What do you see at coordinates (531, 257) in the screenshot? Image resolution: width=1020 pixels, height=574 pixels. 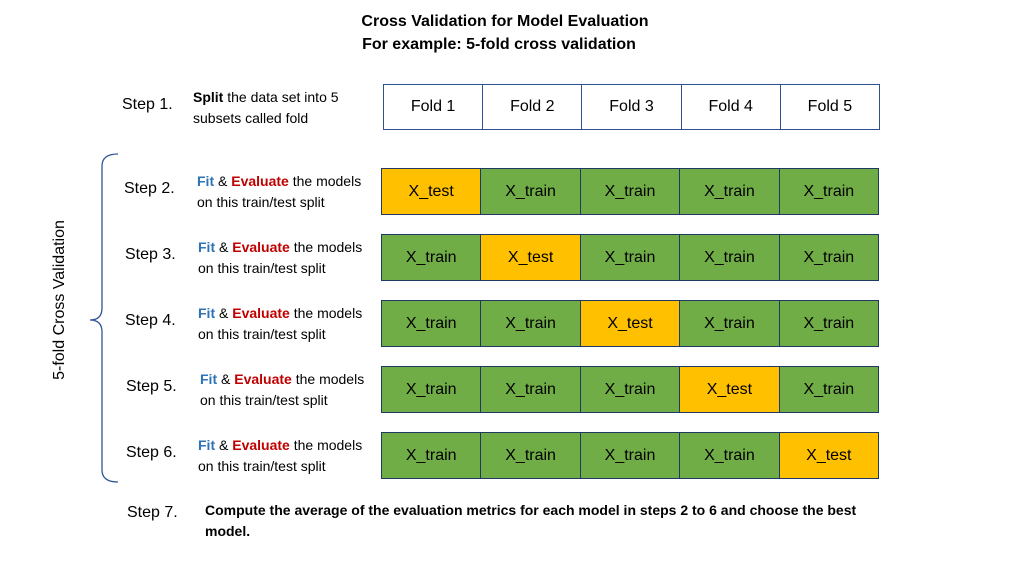 I see `step-3-fold-2-test-cell: X_test` at bounding box center [531, 257].